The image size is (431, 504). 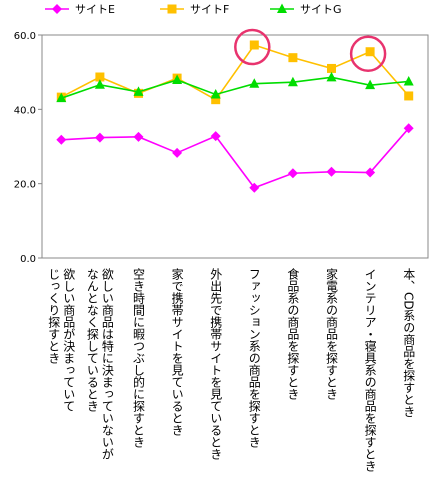 What do you see at coordinates (25, 36) in the screenshot?
I see `y-tick-label: 60.0` at bounding box center [25, 36].